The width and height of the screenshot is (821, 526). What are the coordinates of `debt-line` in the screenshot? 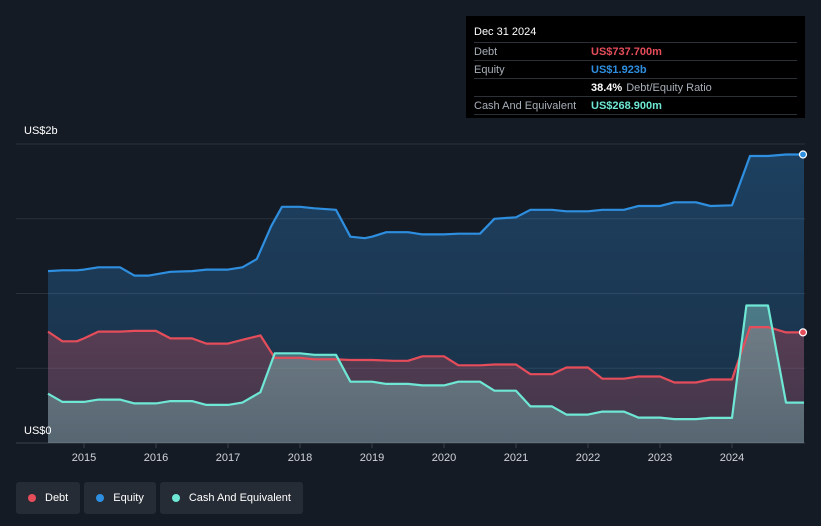 It's located at (425, 355).